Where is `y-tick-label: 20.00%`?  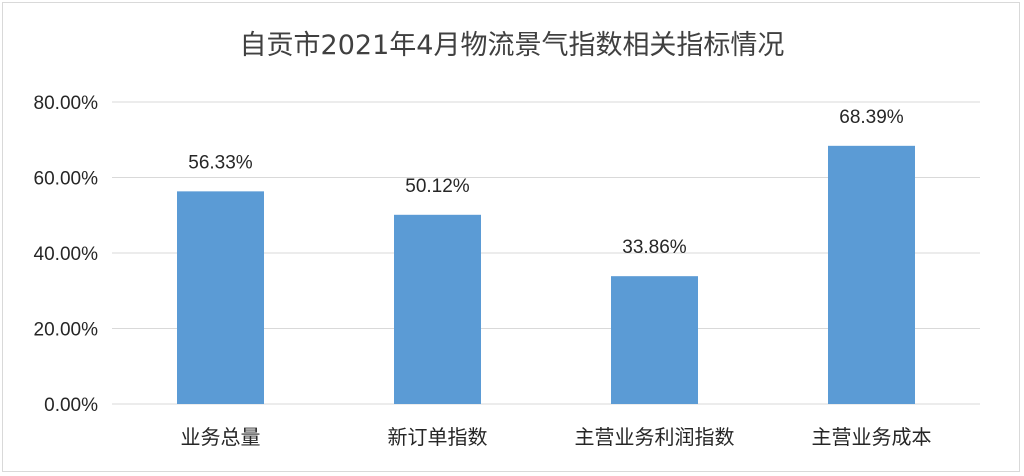
y-tick-label: 20.00% is located at coordinates (66, 330).